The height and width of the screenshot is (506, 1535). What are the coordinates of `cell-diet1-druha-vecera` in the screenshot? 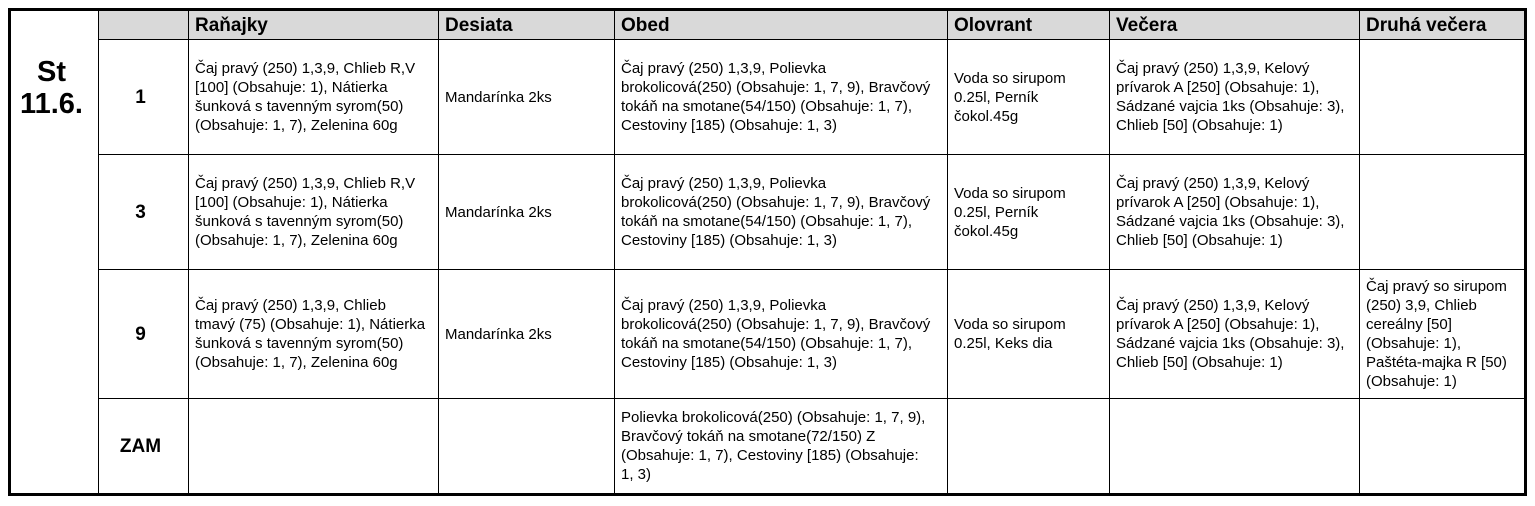 It's located at (1442, 97).